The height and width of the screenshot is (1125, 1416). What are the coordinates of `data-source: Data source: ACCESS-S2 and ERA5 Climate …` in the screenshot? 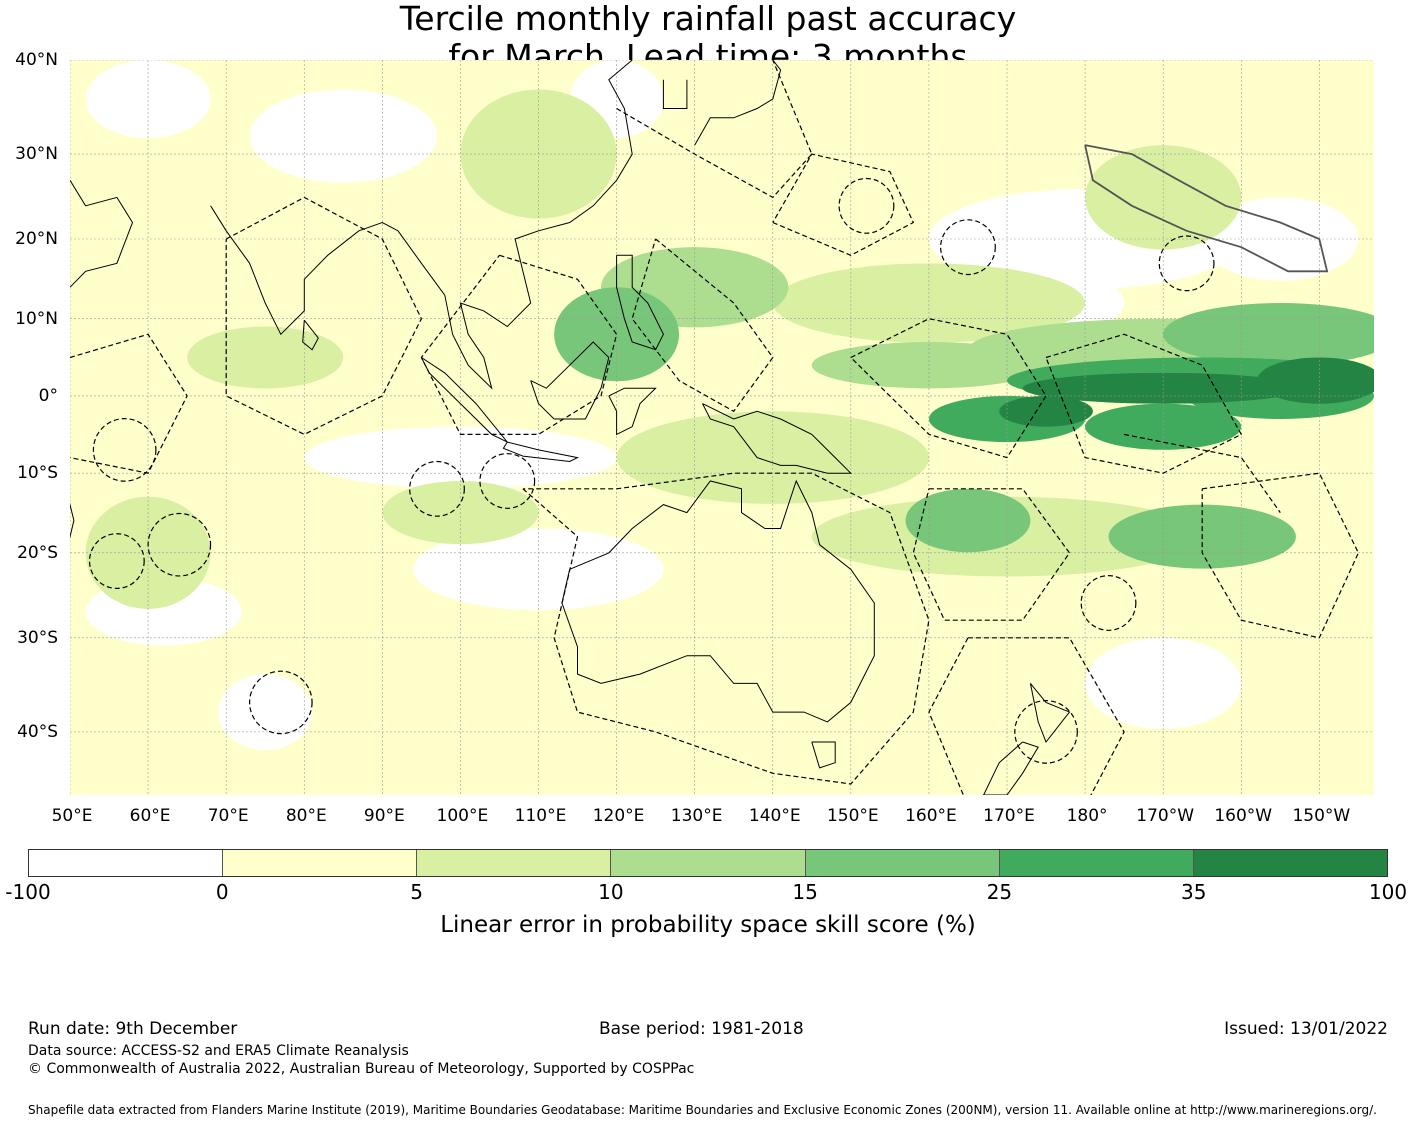 It's located at (218, 1051).